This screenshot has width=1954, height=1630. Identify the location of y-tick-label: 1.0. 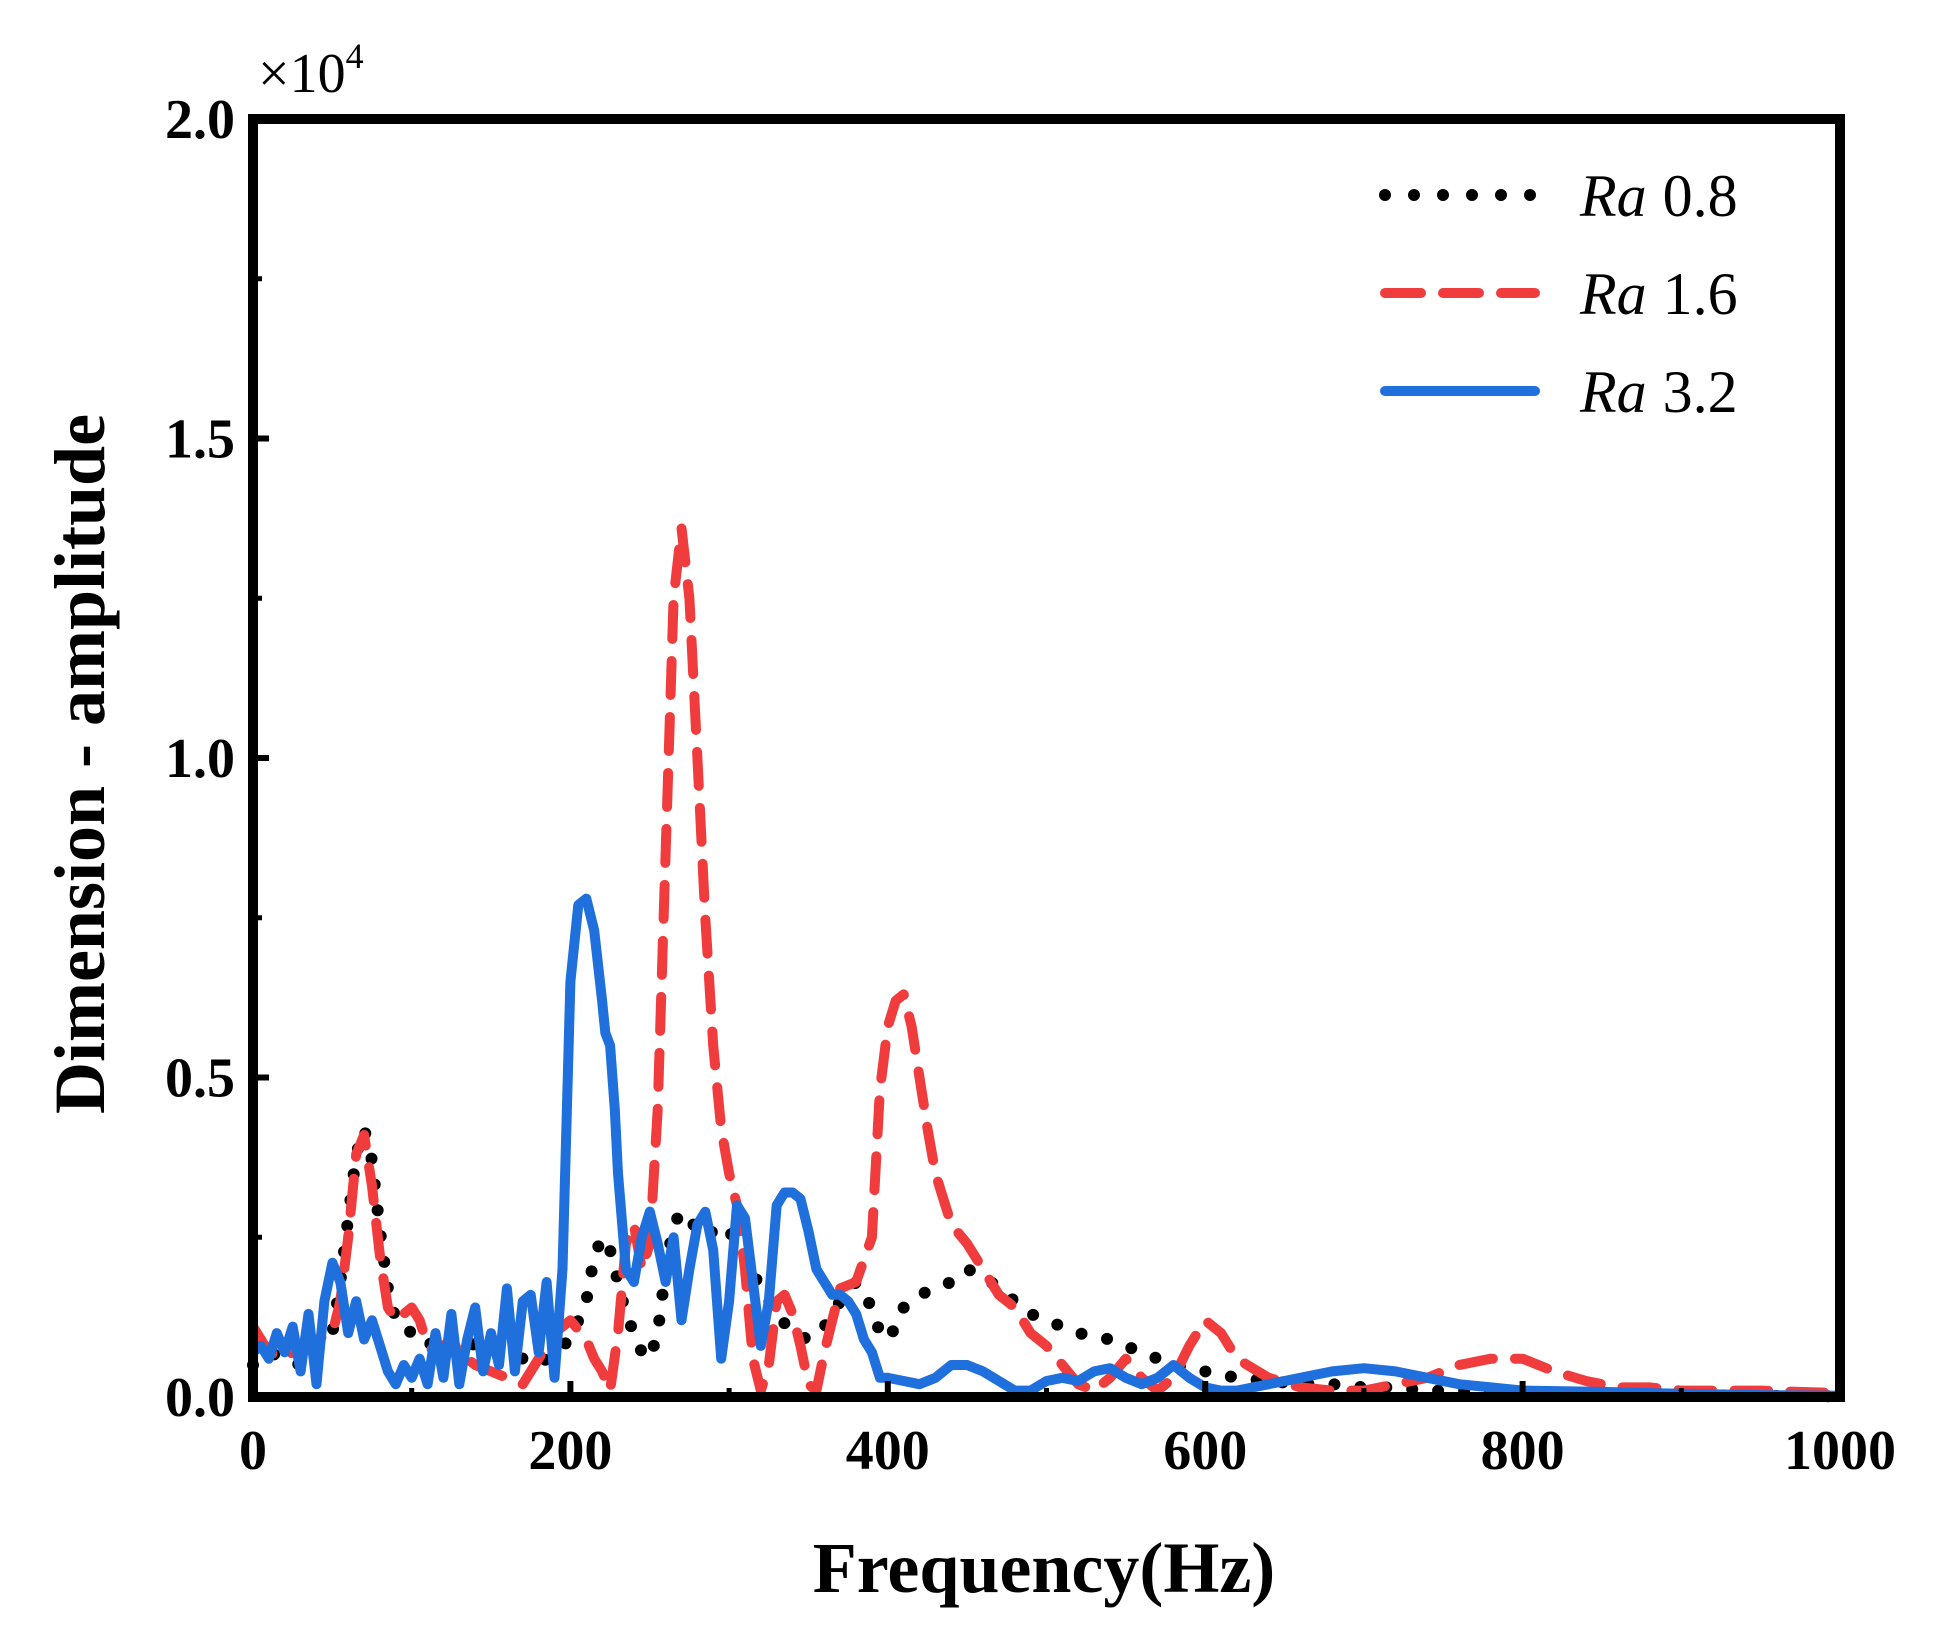
(200, 759).